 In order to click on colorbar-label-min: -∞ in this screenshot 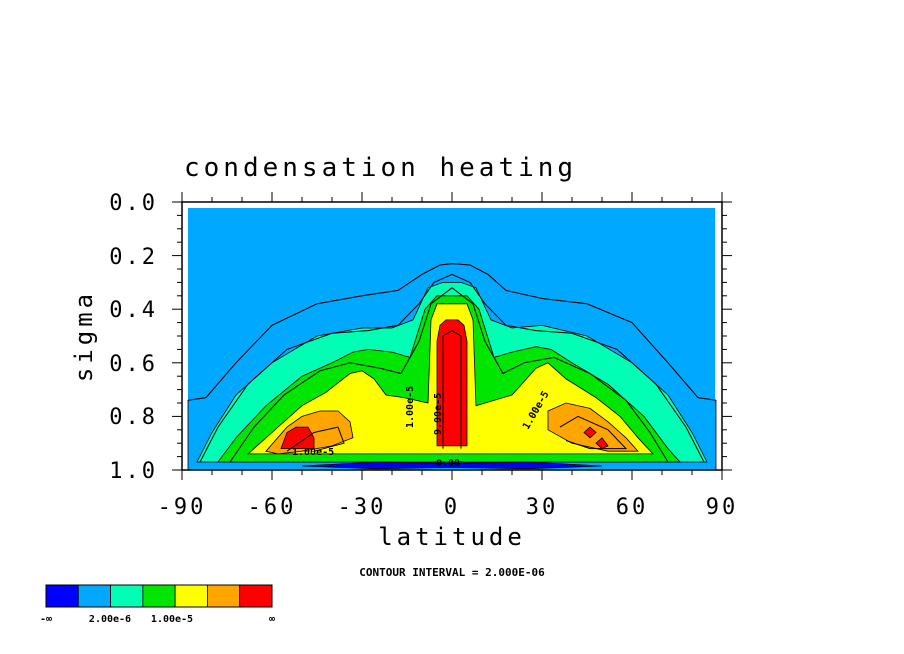, I will do `click(46, 619)`.